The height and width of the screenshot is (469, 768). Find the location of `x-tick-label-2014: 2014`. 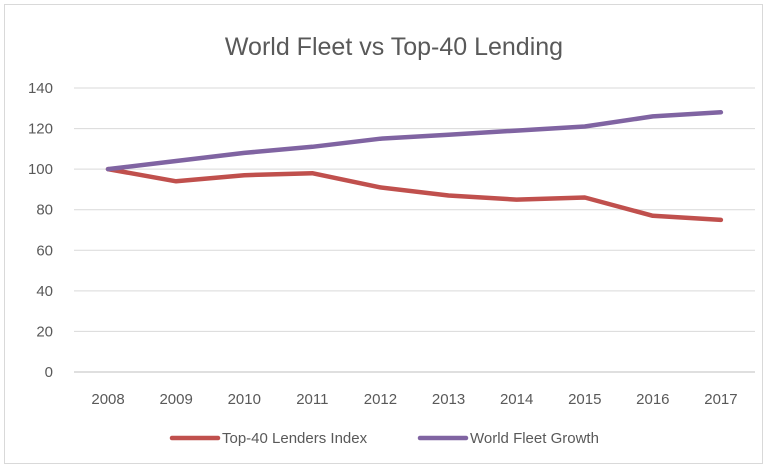

x-tick-label-2014: 2014 is located at coordinates (516, 399).